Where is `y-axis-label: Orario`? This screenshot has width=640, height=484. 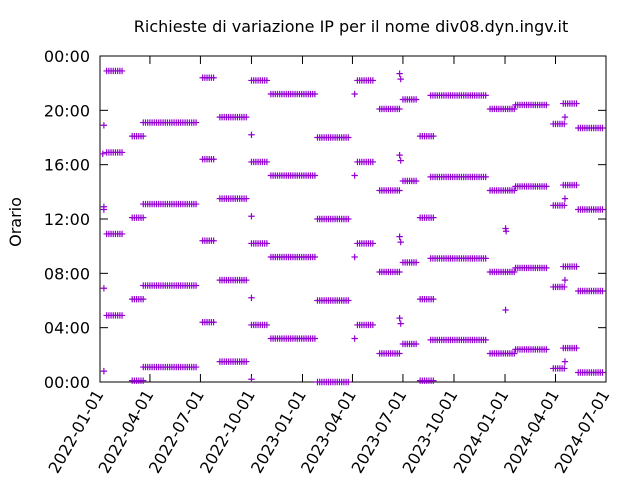 y-axis-label: Orario is located at coordinates (15, 222).